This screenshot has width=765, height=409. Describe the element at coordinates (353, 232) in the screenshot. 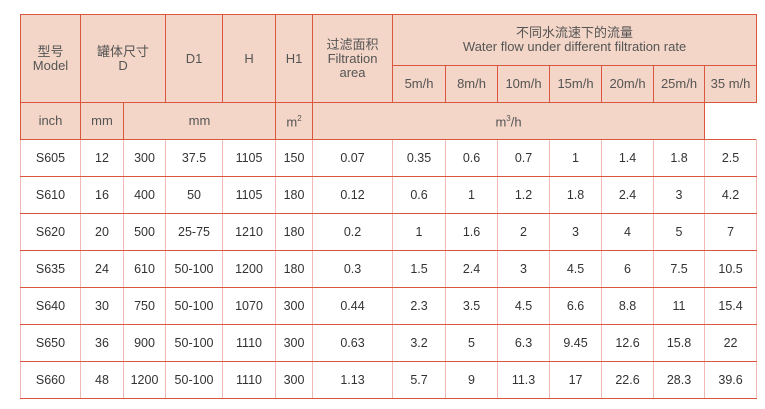

I see `value-cell: 0.2` at that location.